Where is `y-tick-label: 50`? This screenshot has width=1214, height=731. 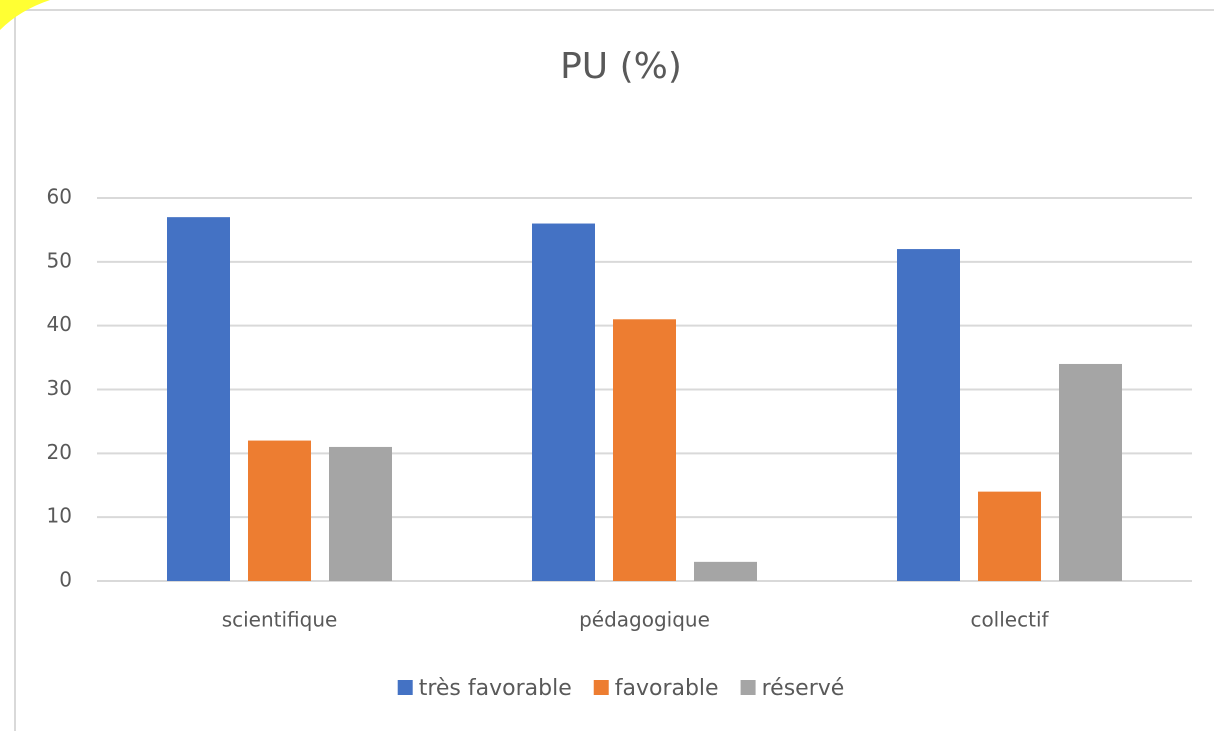 y-tick-label: 50 is located at coordinates (59, 260).